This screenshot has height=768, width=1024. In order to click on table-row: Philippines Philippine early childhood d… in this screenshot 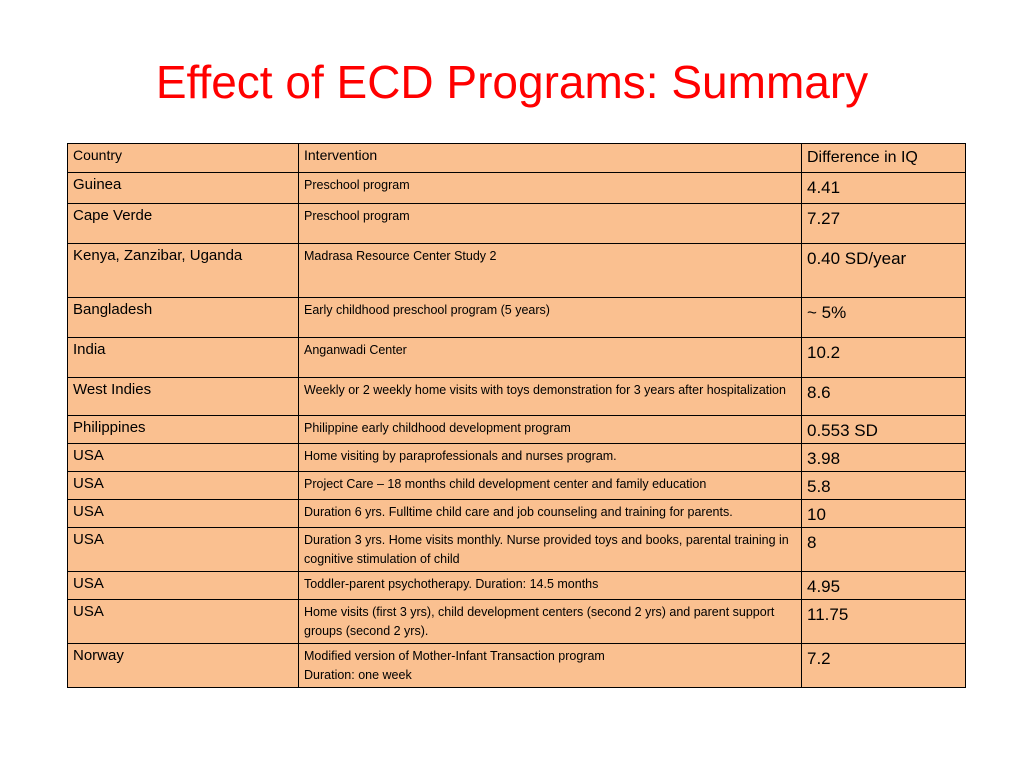, I will do `click(516, 429)`.